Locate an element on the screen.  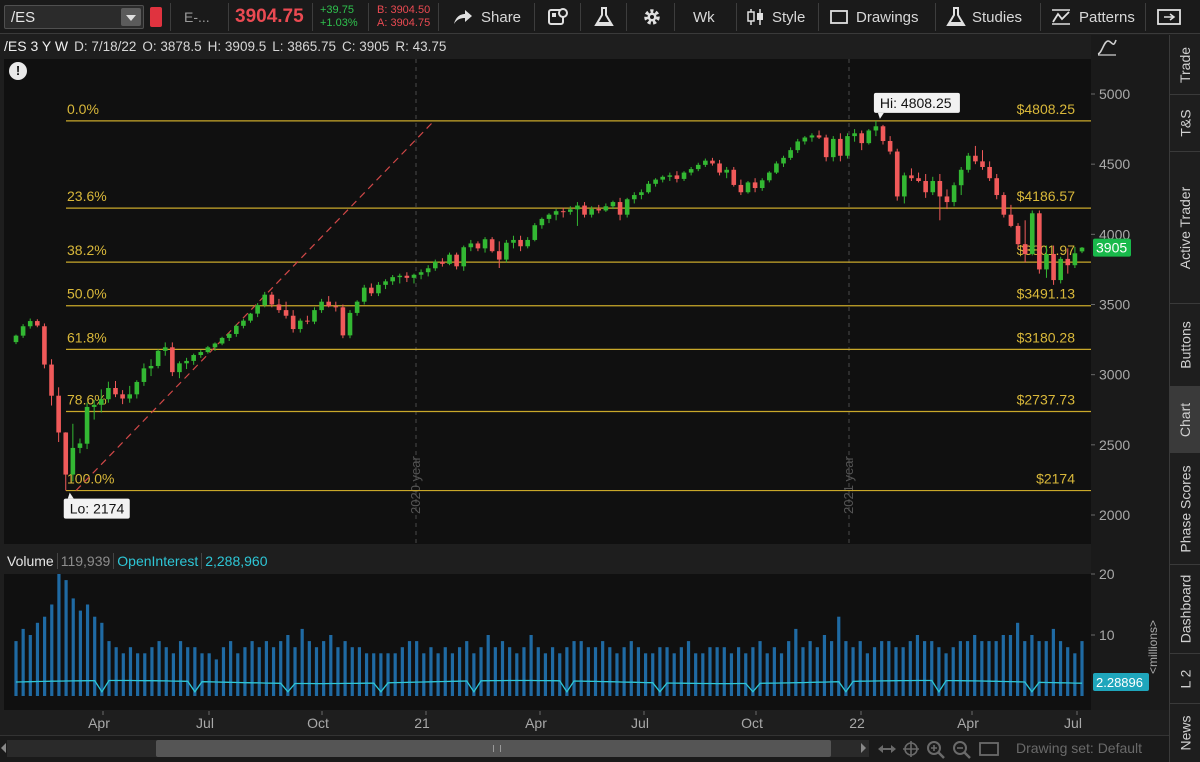
expand-button is located at coordinates (1169, 17).